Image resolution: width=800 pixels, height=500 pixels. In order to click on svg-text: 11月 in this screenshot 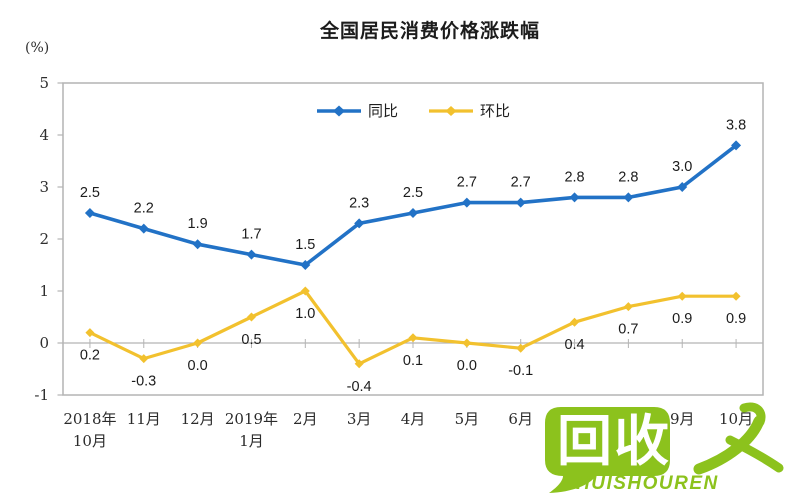, I will do `click(144, 419)`.